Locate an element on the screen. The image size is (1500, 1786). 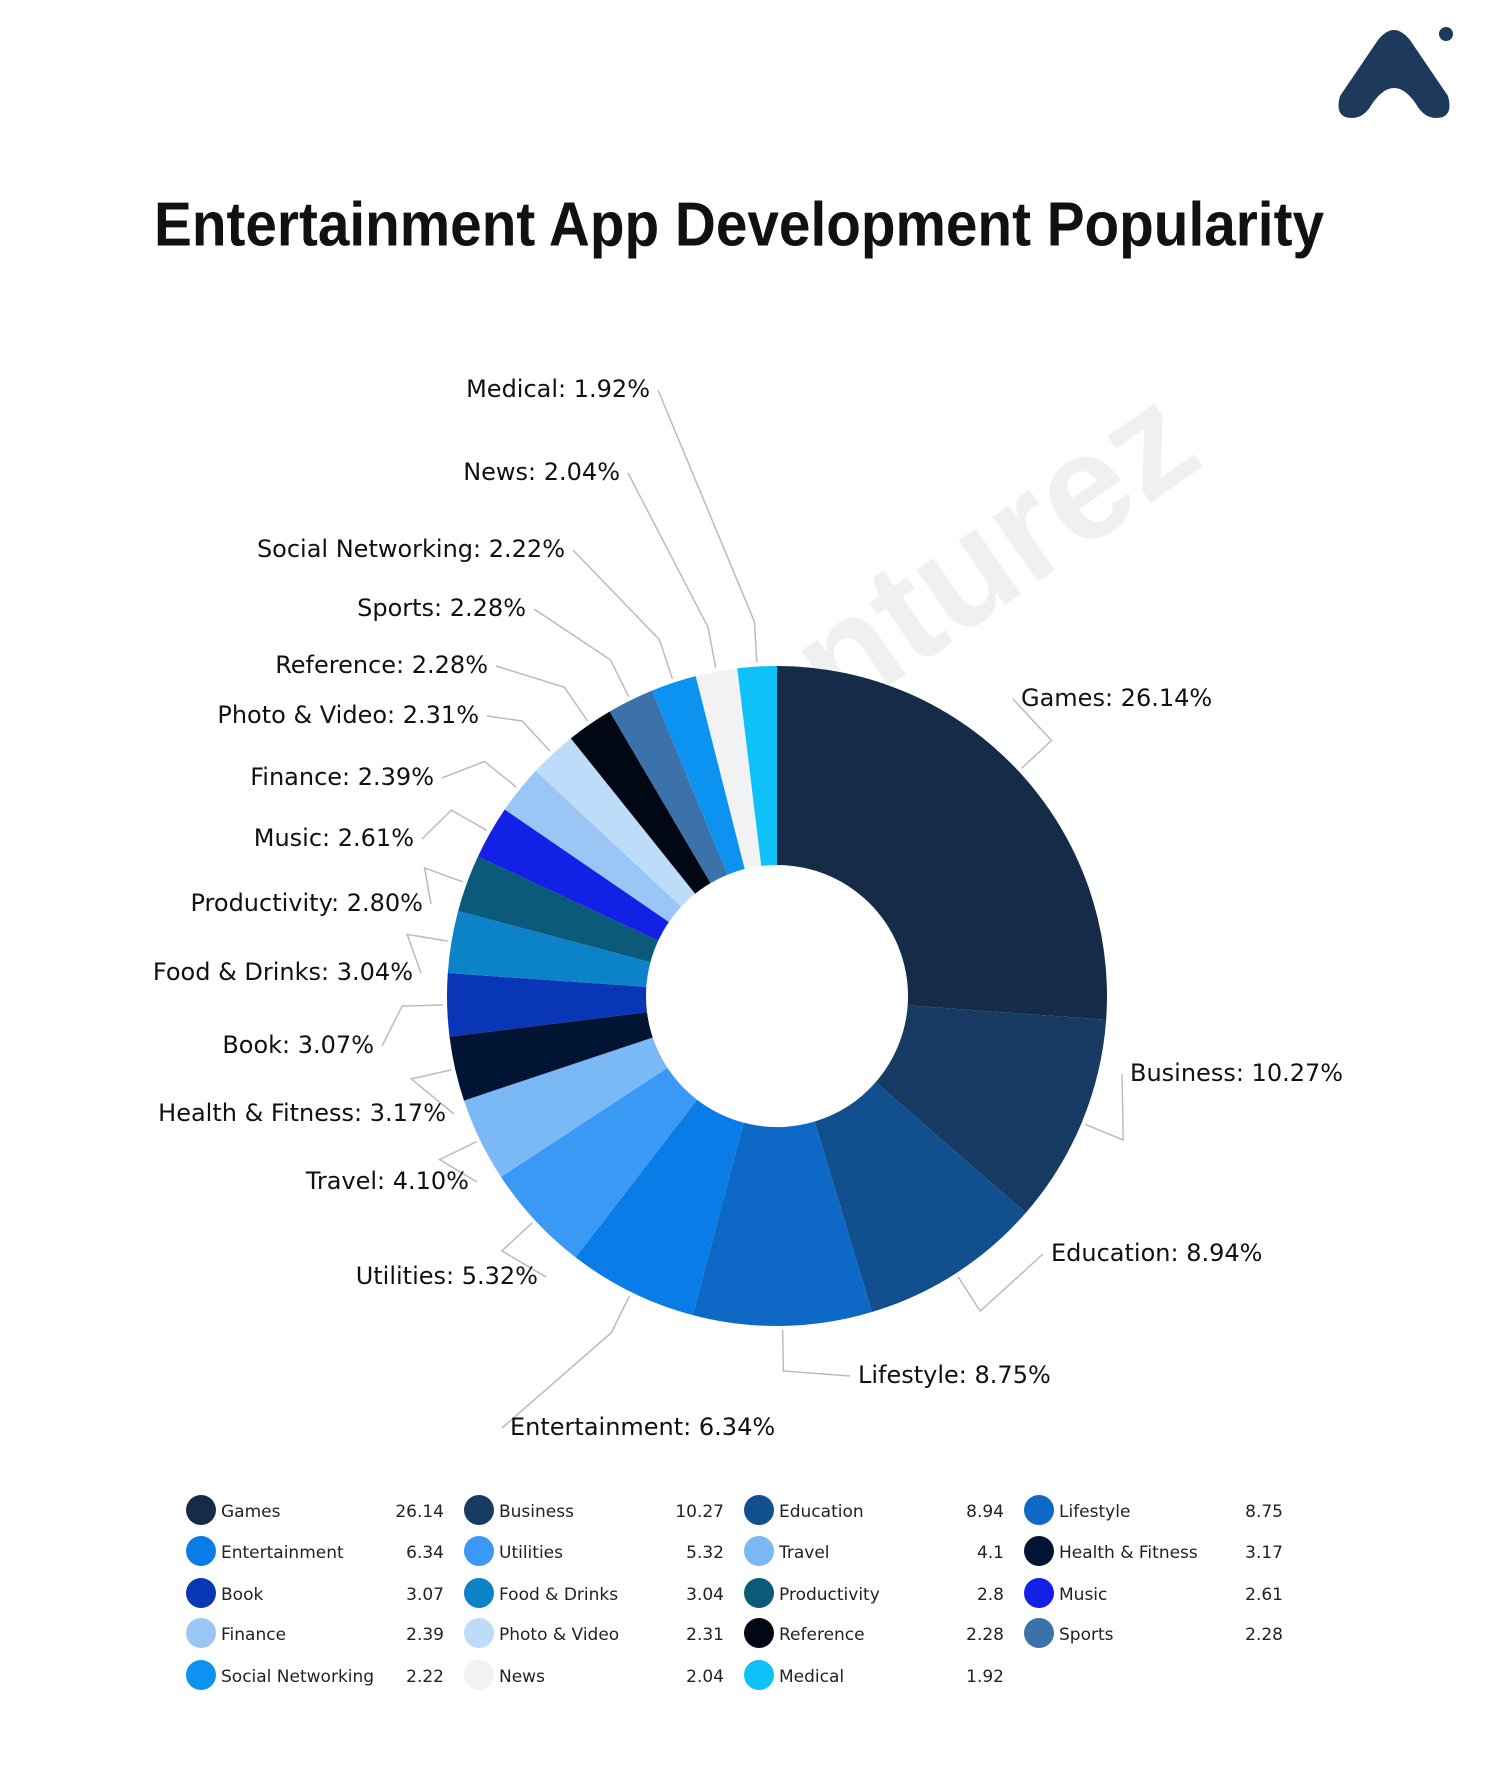
legend-label: Business is located at coordinates (536, 1512).